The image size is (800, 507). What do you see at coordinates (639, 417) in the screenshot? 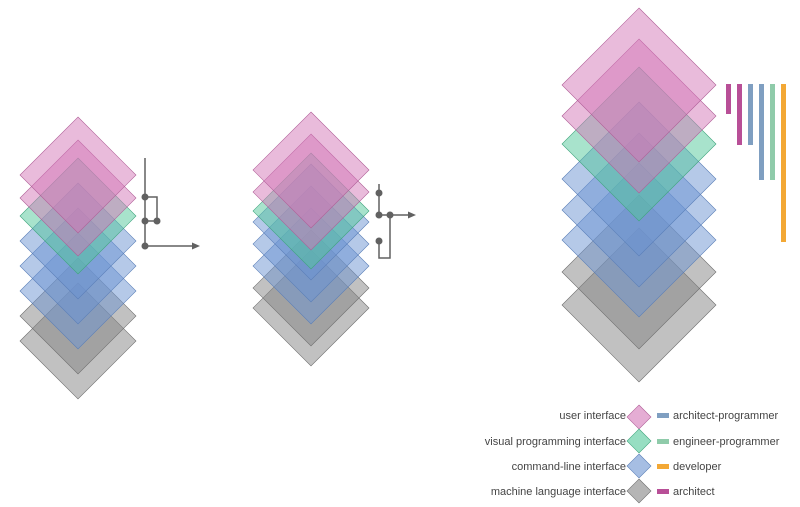
I see `user-interface-swatch-icon` at bounding box center [639, 417].